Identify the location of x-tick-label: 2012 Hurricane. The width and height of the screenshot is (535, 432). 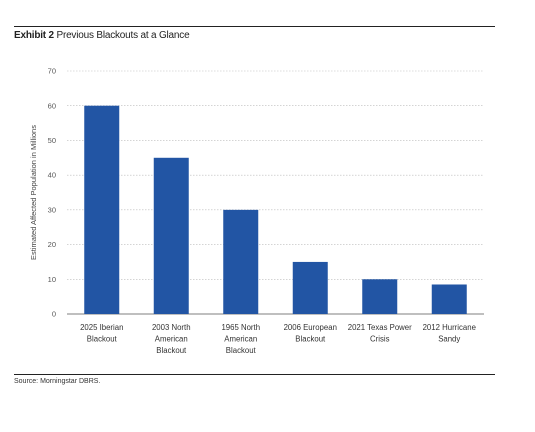
(449, 327).